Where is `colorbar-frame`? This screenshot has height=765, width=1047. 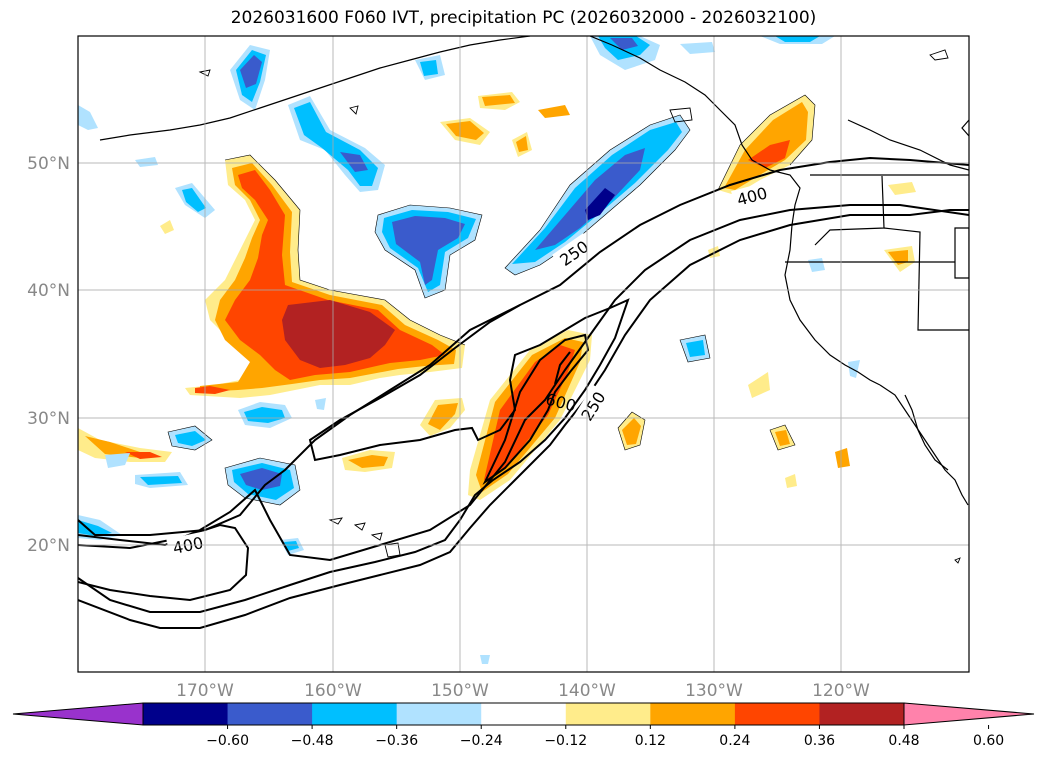
colorbar-frame is located at coordinates (523, 714).